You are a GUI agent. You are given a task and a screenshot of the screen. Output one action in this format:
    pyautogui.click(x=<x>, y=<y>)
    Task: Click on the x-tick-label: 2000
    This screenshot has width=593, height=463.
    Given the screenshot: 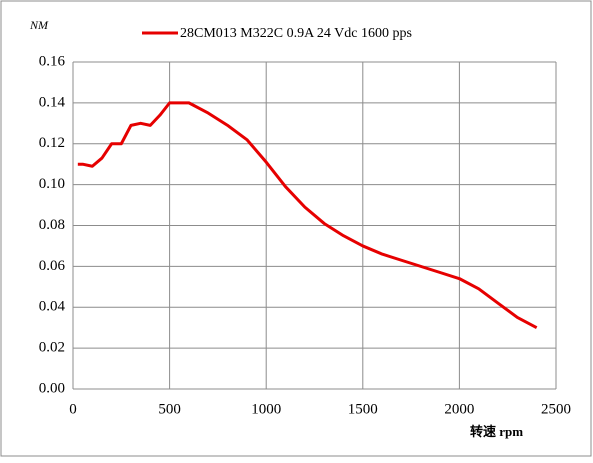 What is the action you would take?
    pyautogui.click(x=459, y=409)
    